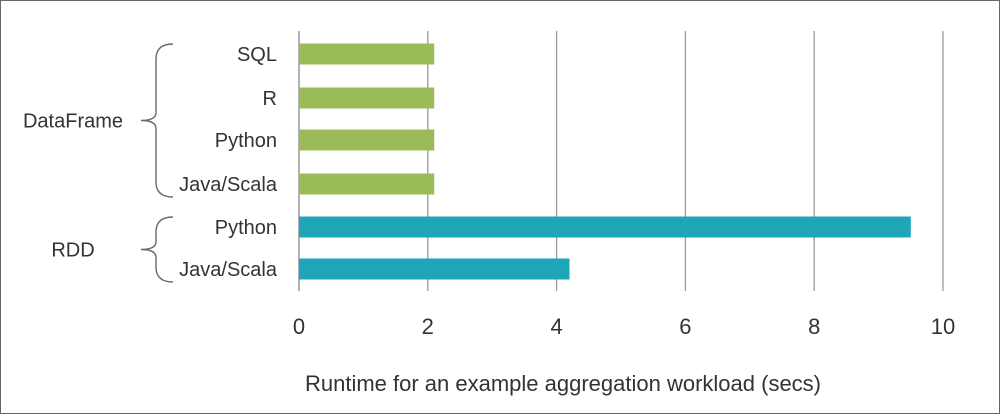  I want to click on x-tick-label: 4, so click(556, 326).